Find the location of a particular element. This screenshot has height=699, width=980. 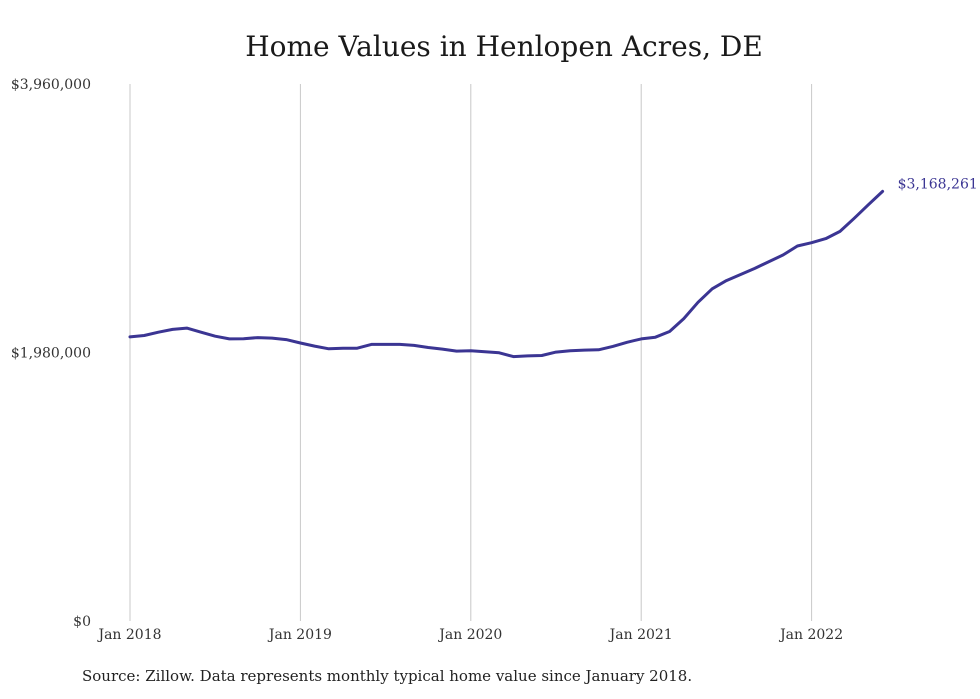

data-label-layer: $3,168,261 is located at coordinates (938, 184).